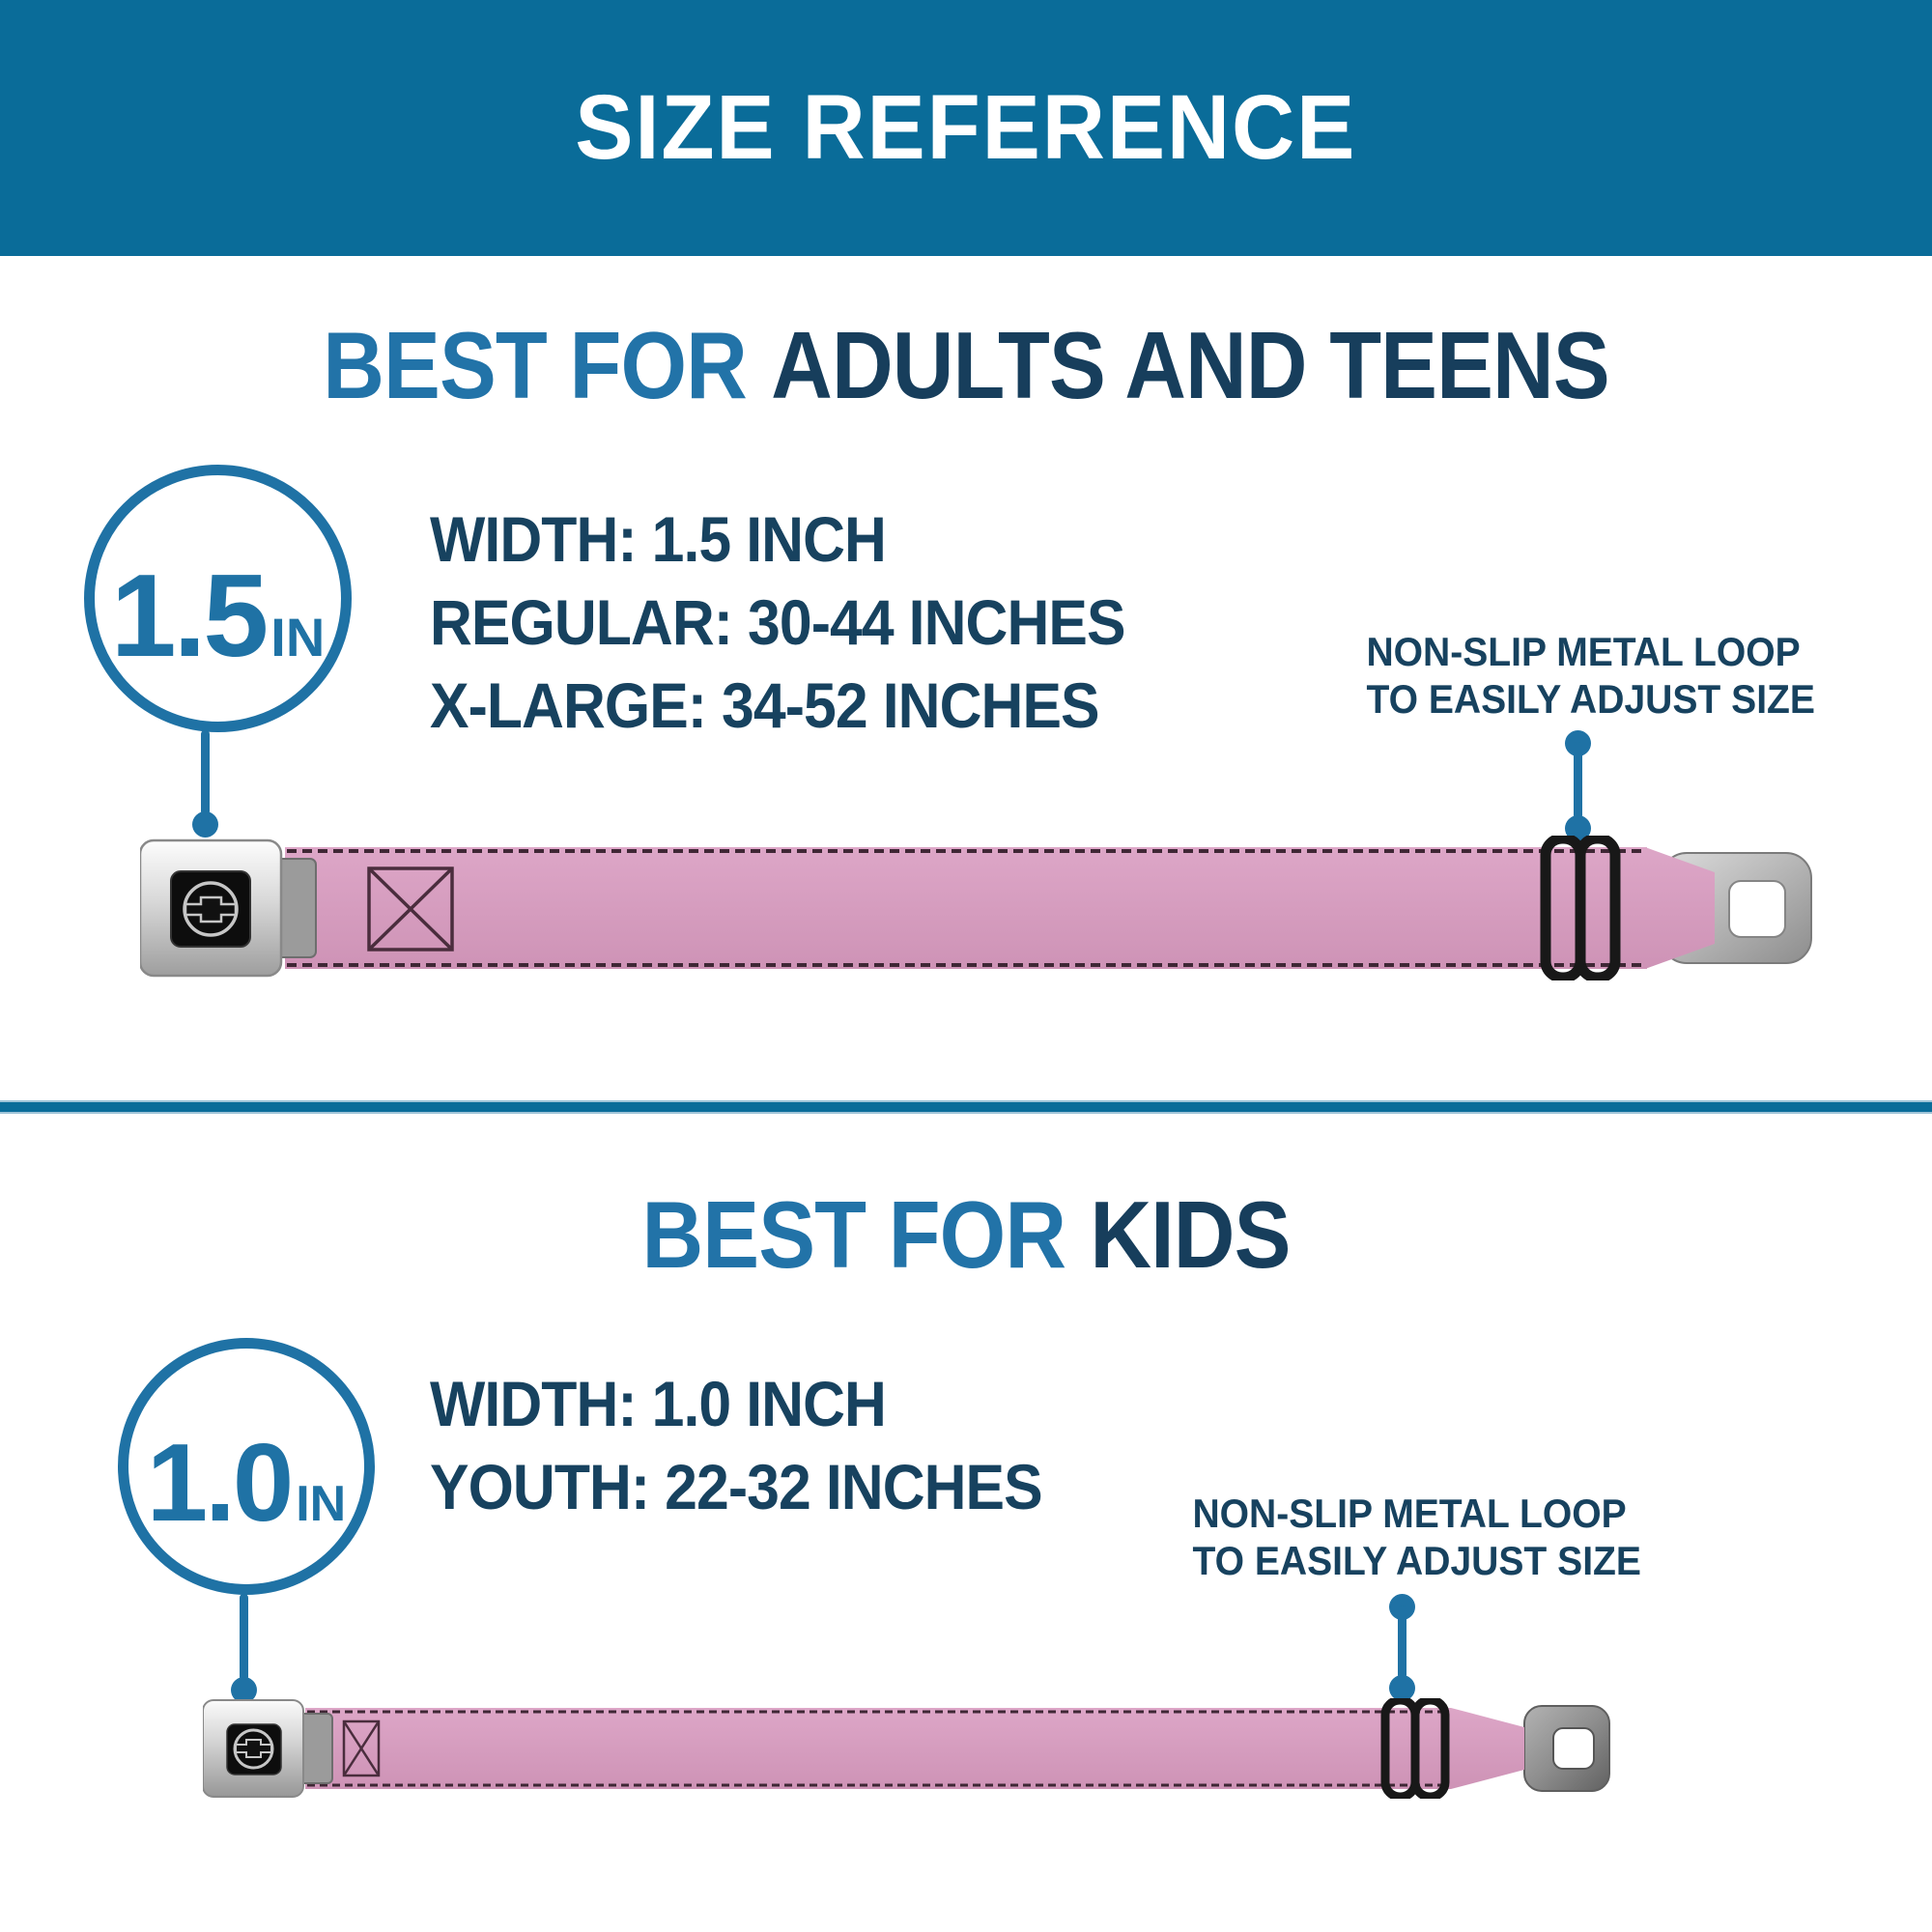 Image resolution: width=1932 pixels, height=1932 pixels. Describe the element at coordinates (1190, 1234) in the screenshot. I see `heading-kids: KIDS` at that location.